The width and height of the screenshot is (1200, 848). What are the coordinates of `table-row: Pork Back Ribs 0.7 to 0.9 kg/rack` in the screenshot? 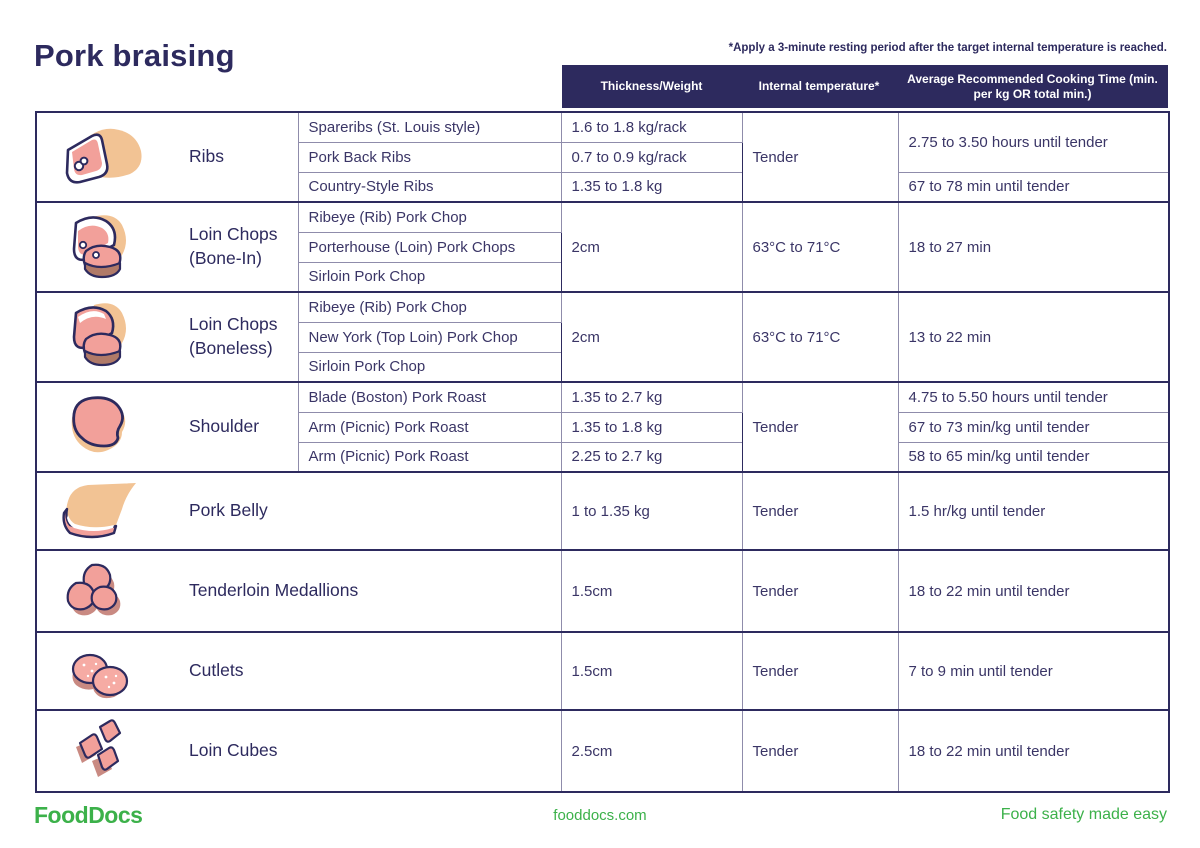 It's located at (602, 157).